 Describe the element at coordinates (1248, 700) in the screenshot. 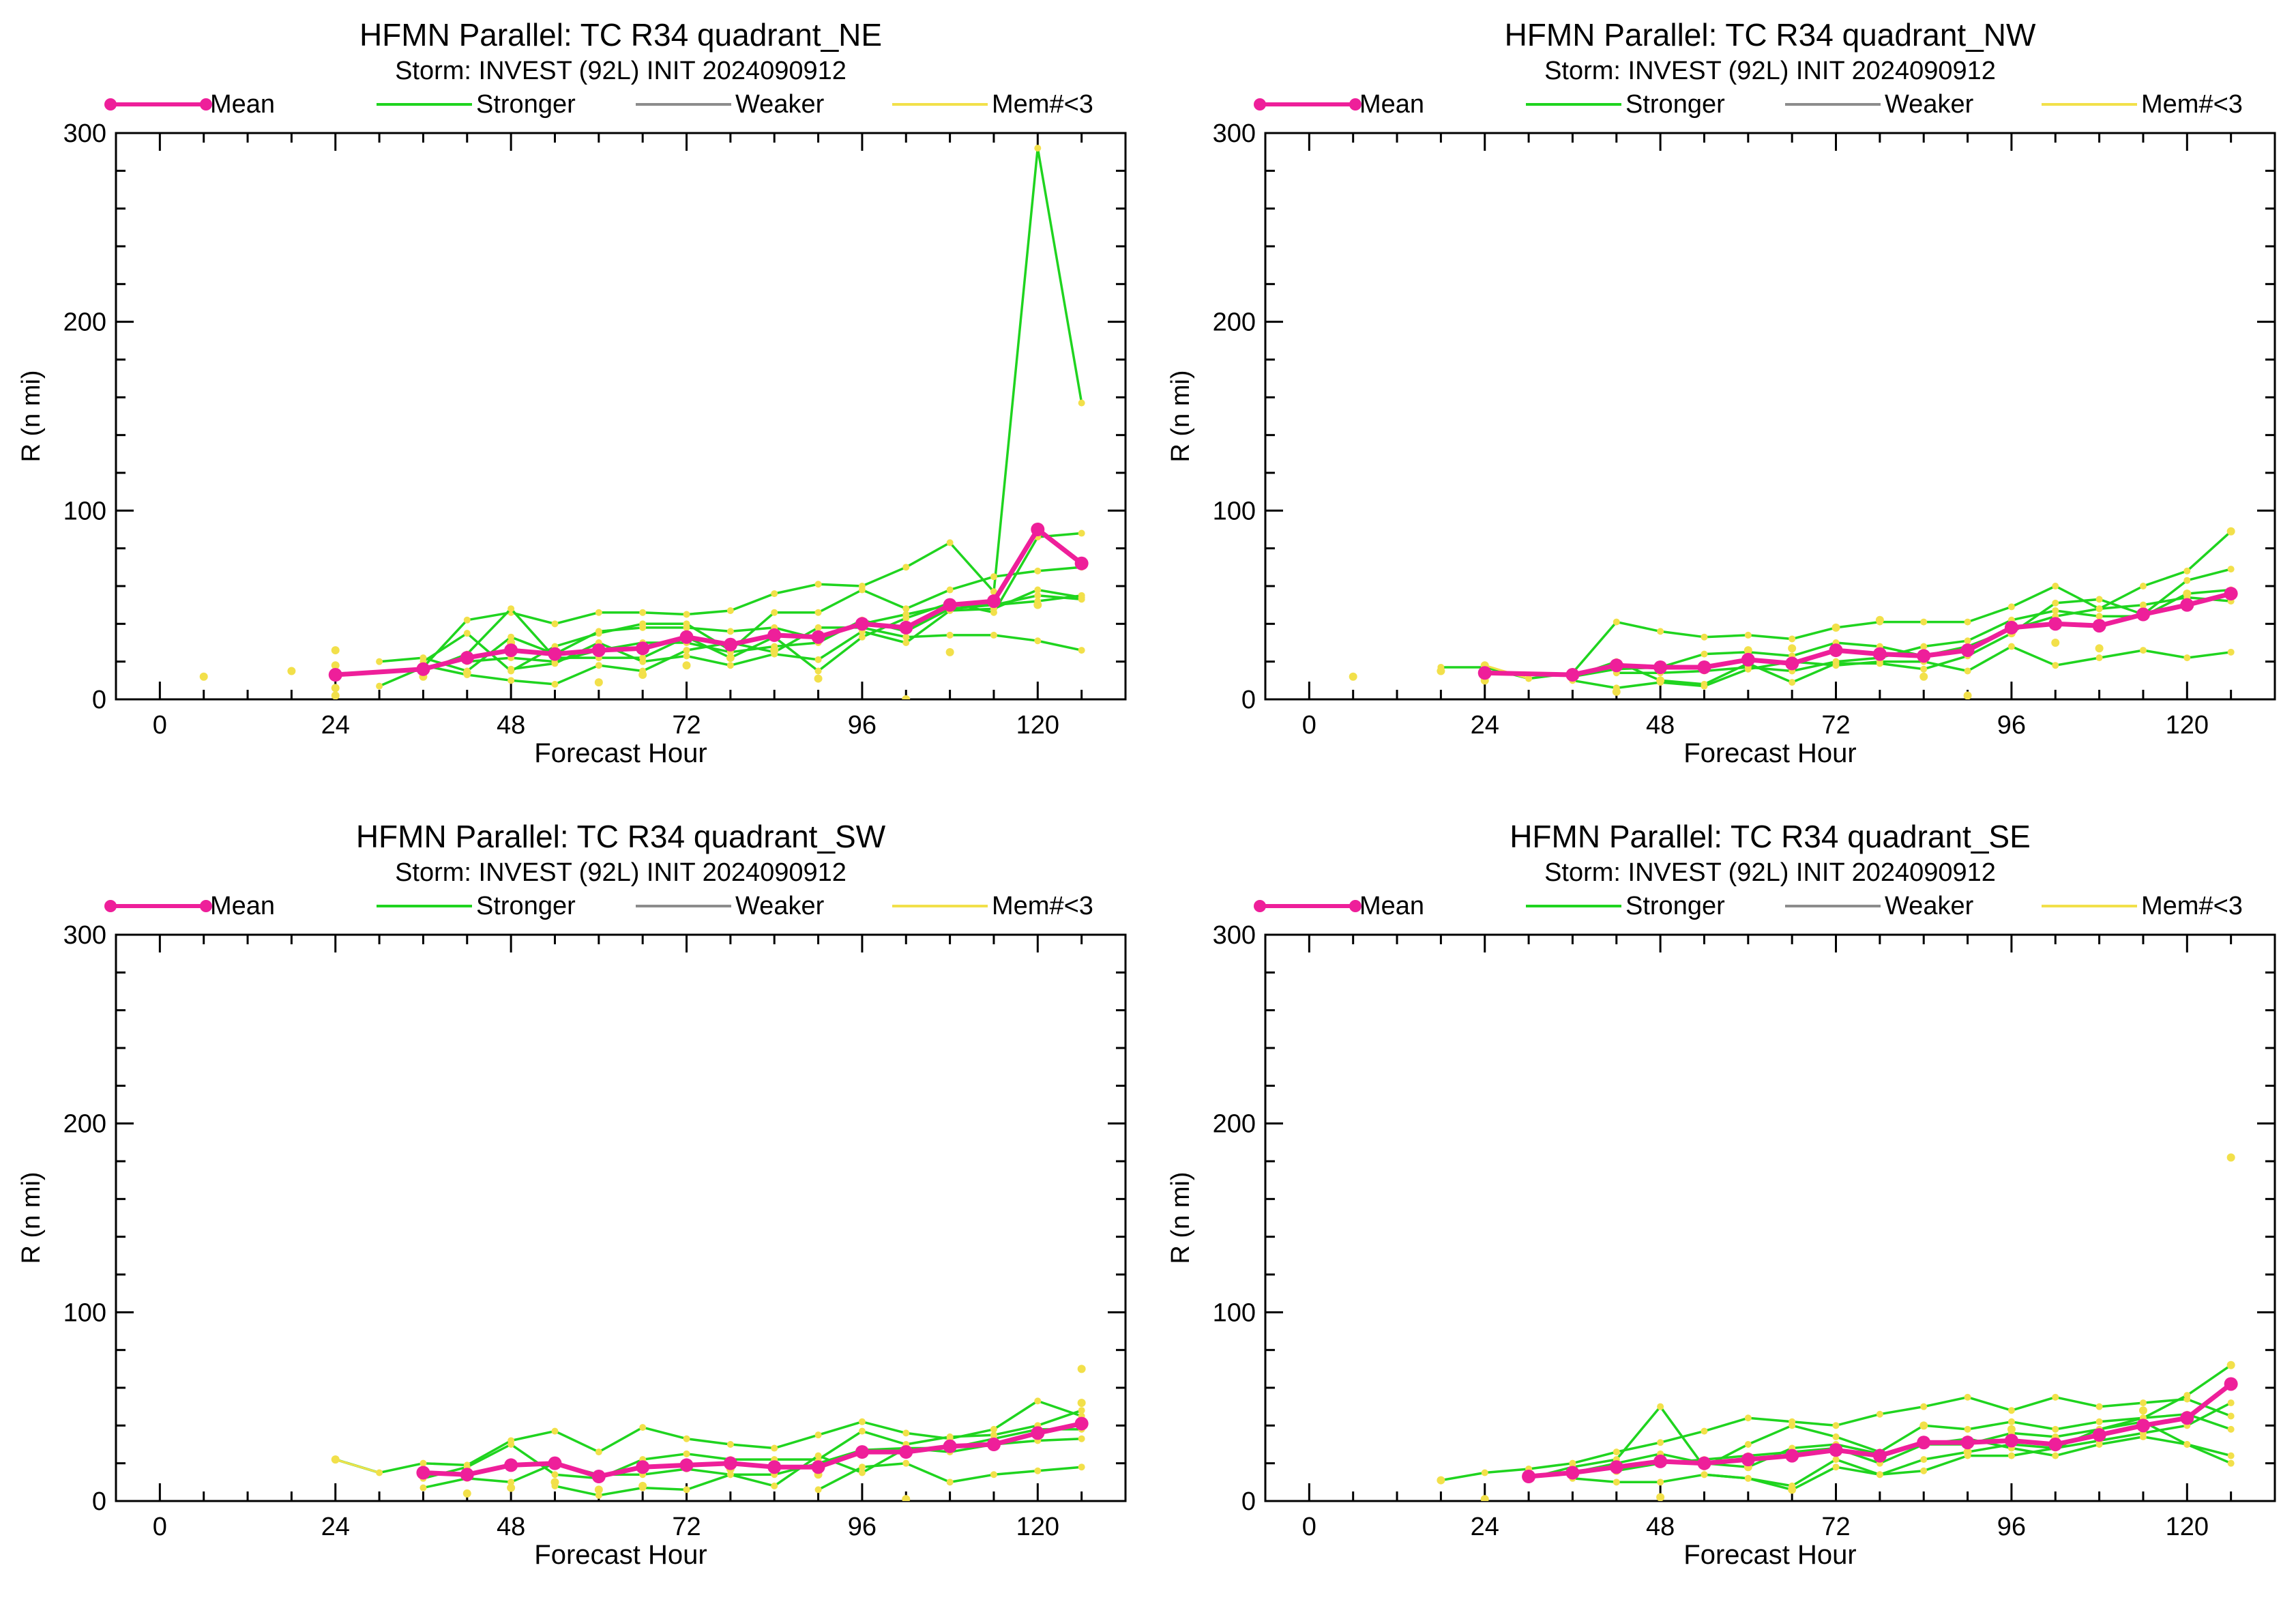

I see `y-tick-label: 0` at that location.